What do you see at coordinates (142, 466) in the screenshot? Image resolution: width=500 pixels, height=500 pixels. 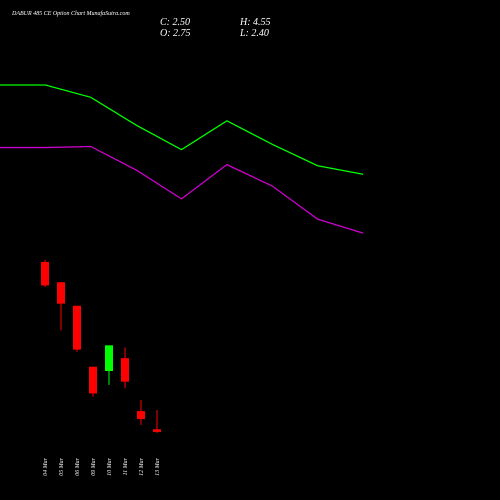 I see `x-tick-label: 12 Mar` at bounding box center [142, 466].